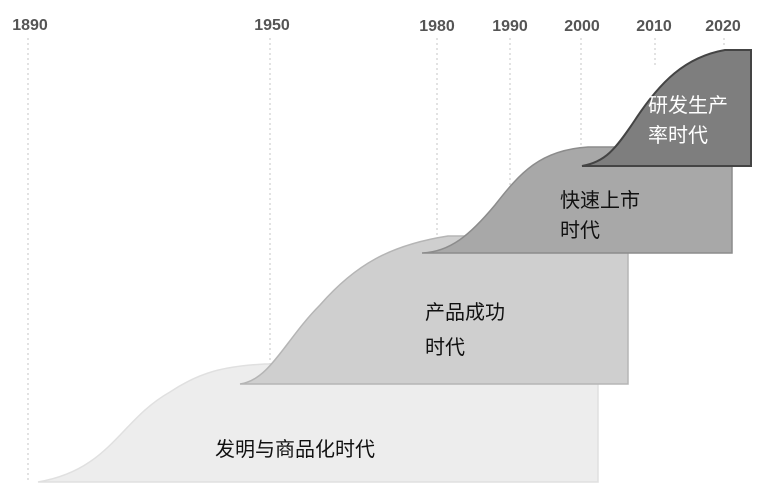 The image size is (763, 497). Describe the element at coordinates (691, 120) in the screenshot. I see `era-rd-productivity-label: 研发生产 率时代` at that location.